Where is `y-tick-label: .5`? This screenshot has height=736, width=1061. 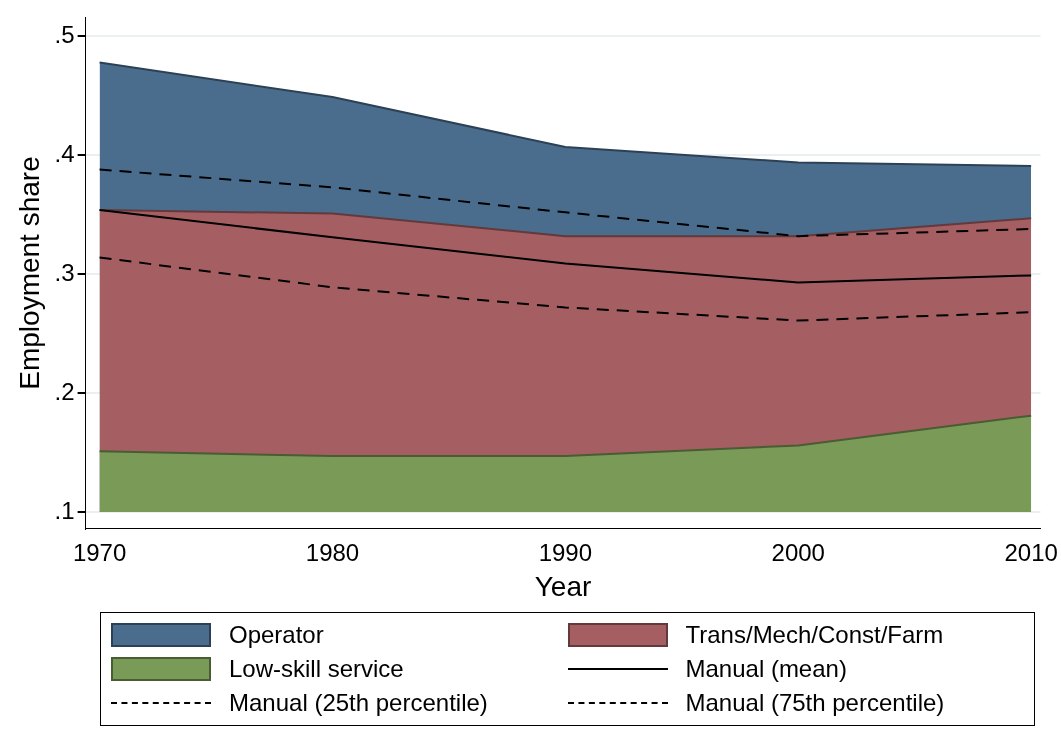
y-tick-label: .5 is located at coordinates (64, 35).